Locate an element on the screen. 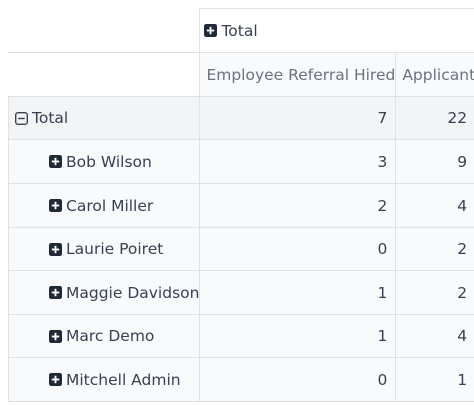 Image resolution: width=474 pixels, height=405 pixels. row-header-marc-demo: Marc Demo is located at coordinates (104, 336).